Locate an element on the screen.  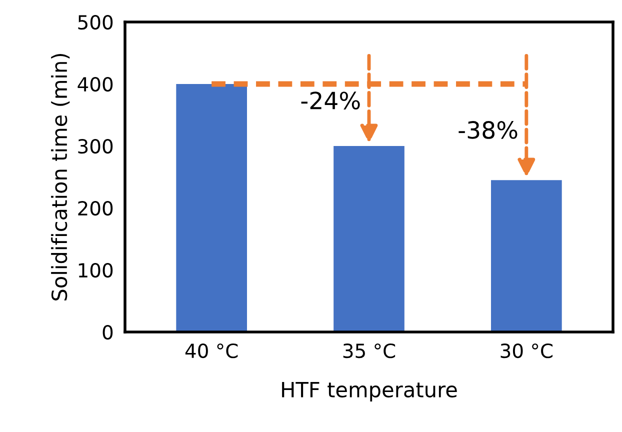
y-tick-label: 400 is located at coordinates (95, 84).